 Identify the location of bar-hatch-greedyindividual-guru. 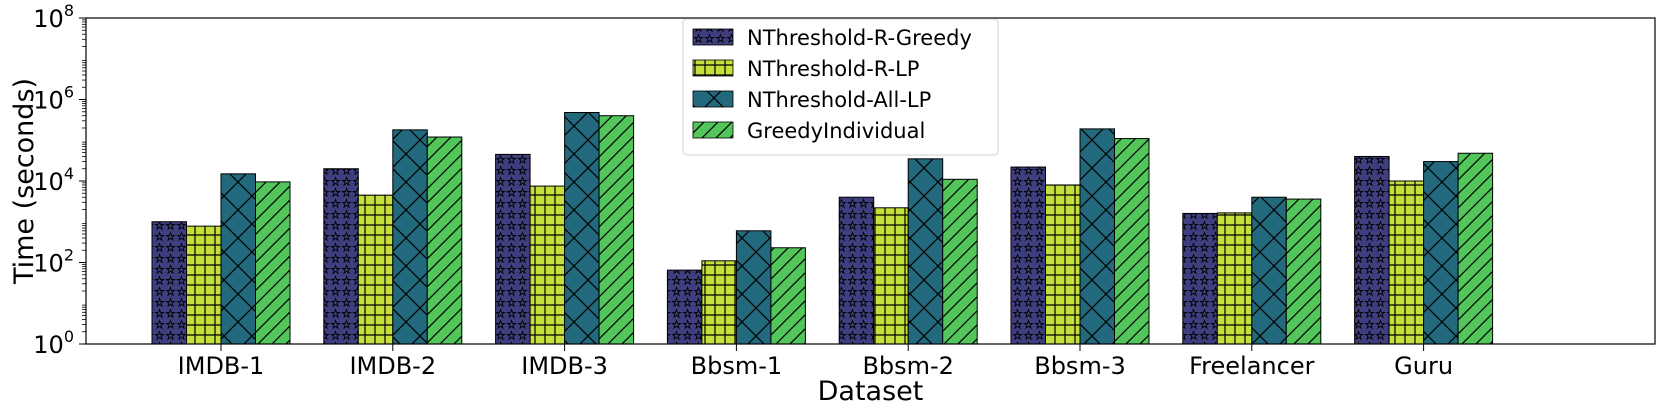
(1475, 248).